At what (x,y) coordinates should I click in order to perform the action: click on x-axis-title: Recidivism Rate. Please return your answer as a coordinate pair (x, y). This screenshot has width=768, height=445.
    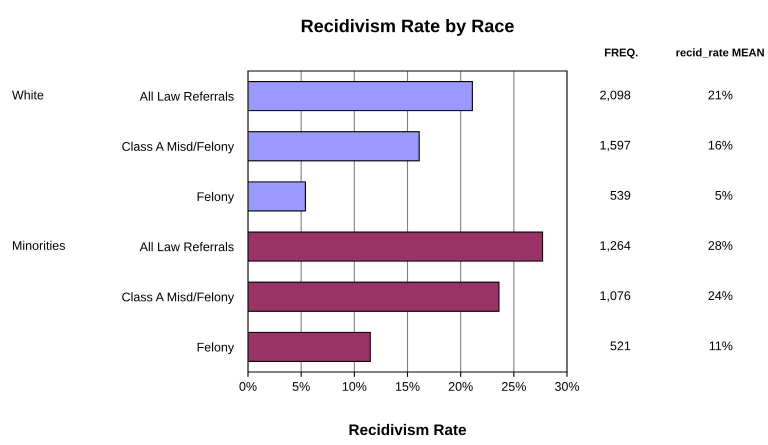
    Looking at the image, I should click on (408, 430).